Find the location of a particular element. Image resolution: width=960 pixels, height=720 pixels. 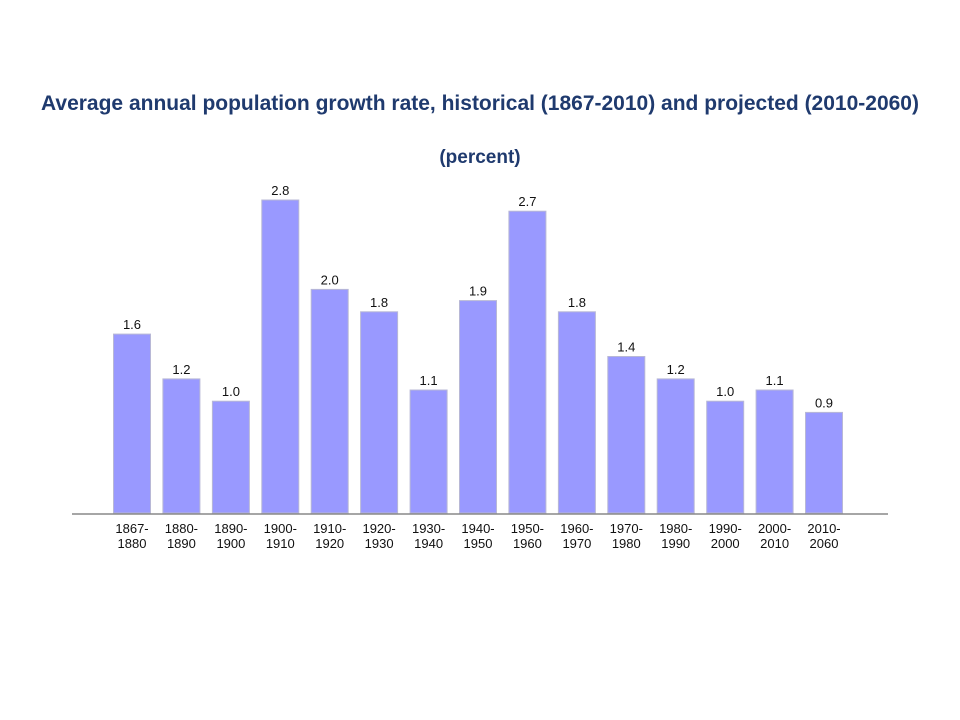

x-tick-label: 2010 is located at coordinates (774, 543).